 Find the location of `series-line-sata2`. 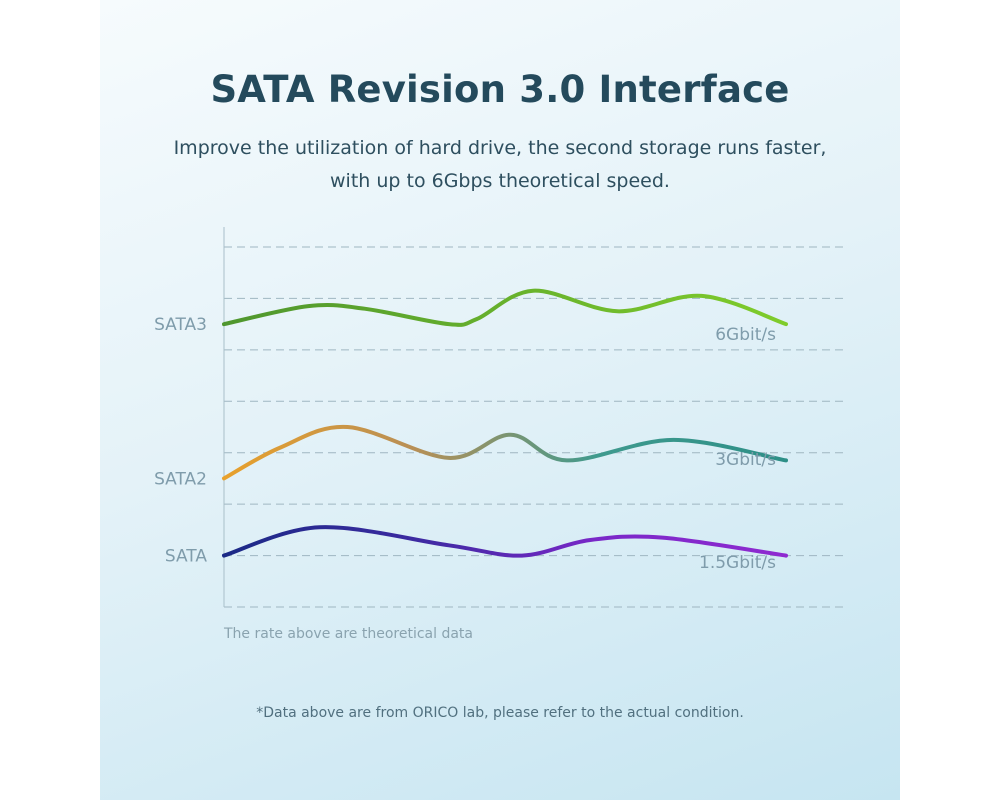

series-line-sata2 is located at coordinates (505, 452).